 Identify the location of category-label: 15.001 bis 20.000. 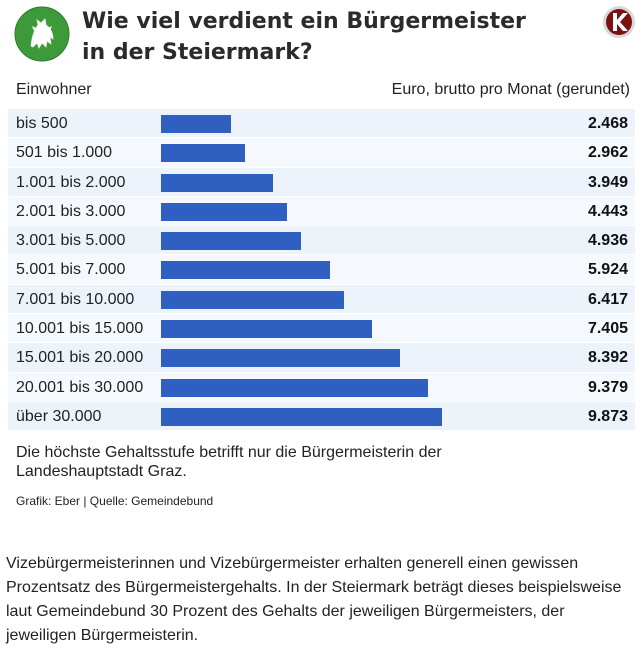
(80, 358).